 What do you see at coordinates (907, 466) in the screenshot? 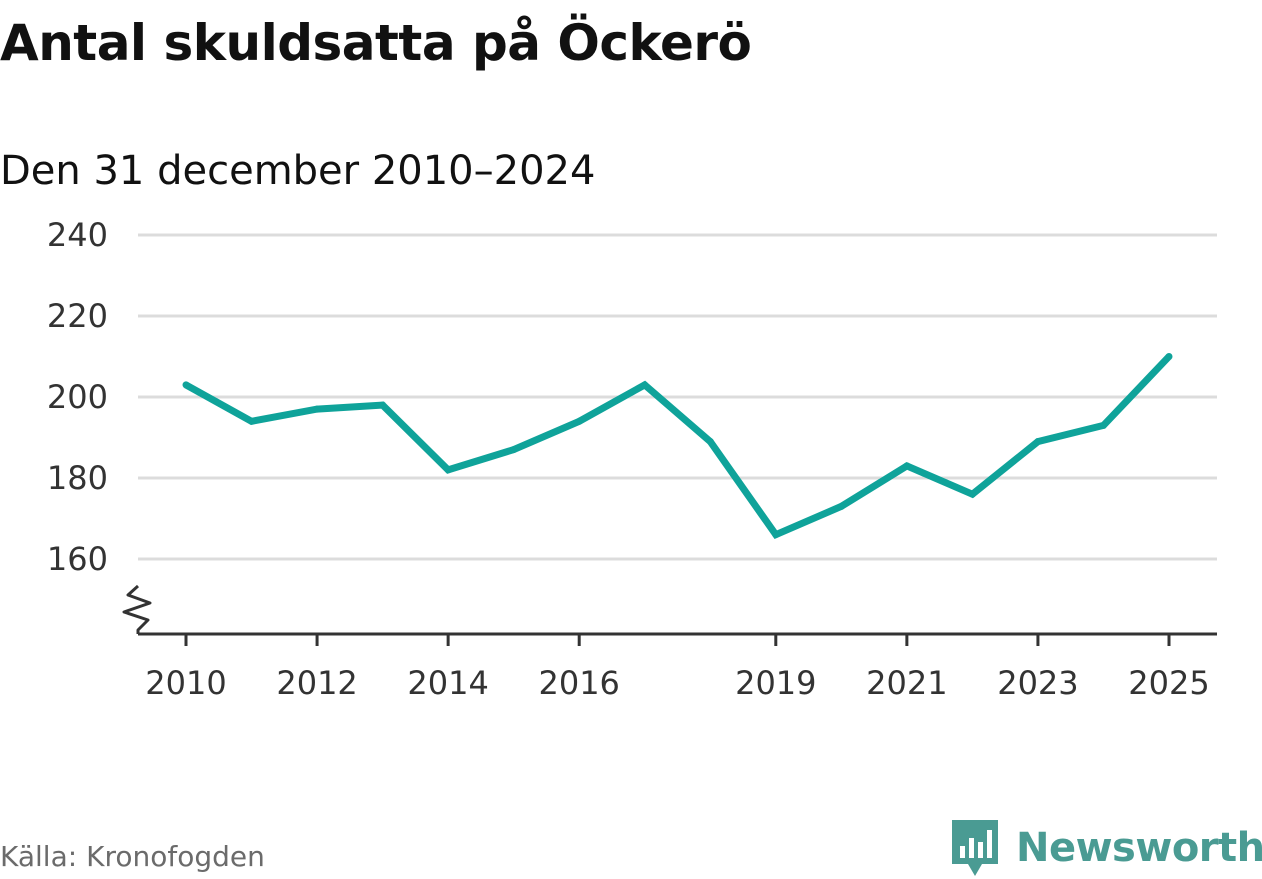
I see `data-point-2021: 2021: 183` at bounding box center [907, 466].